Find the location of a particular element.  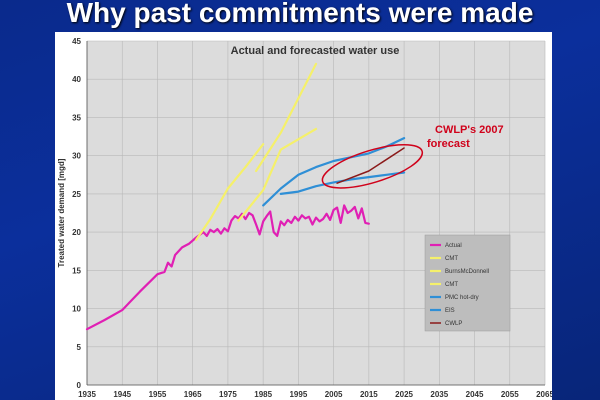

x-tick-label: 1935 is located at coordinates (87, 394).